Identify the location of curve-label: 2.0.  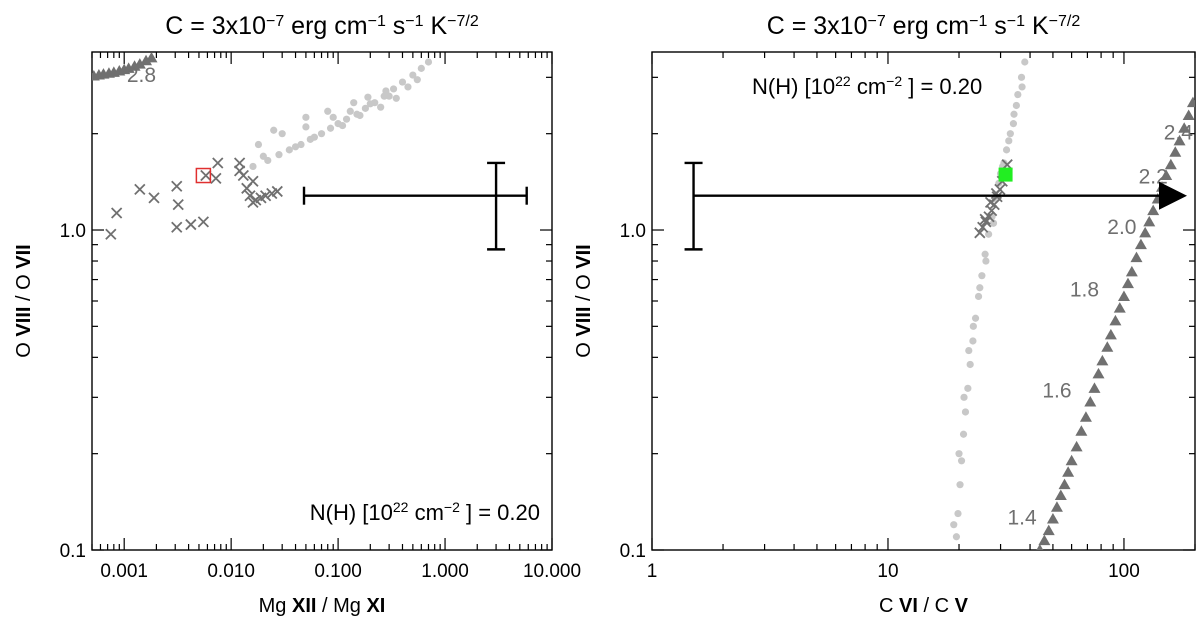
(1121, 227).